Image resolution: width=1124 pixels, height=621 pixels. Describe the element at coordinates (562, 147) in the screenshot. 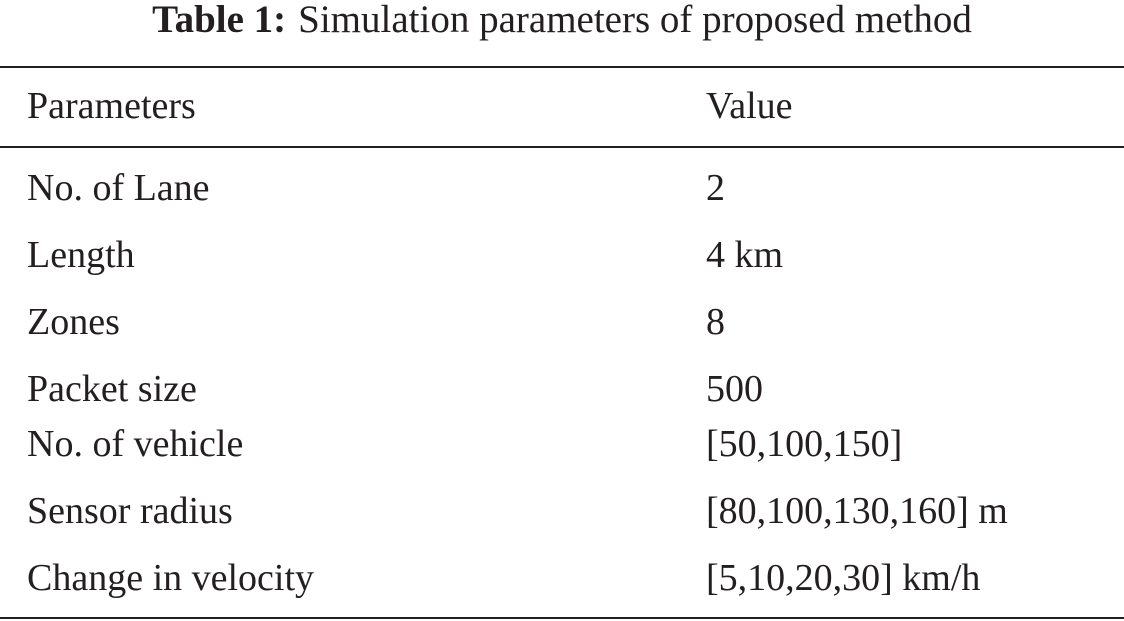

I see `header-rule` at that location.